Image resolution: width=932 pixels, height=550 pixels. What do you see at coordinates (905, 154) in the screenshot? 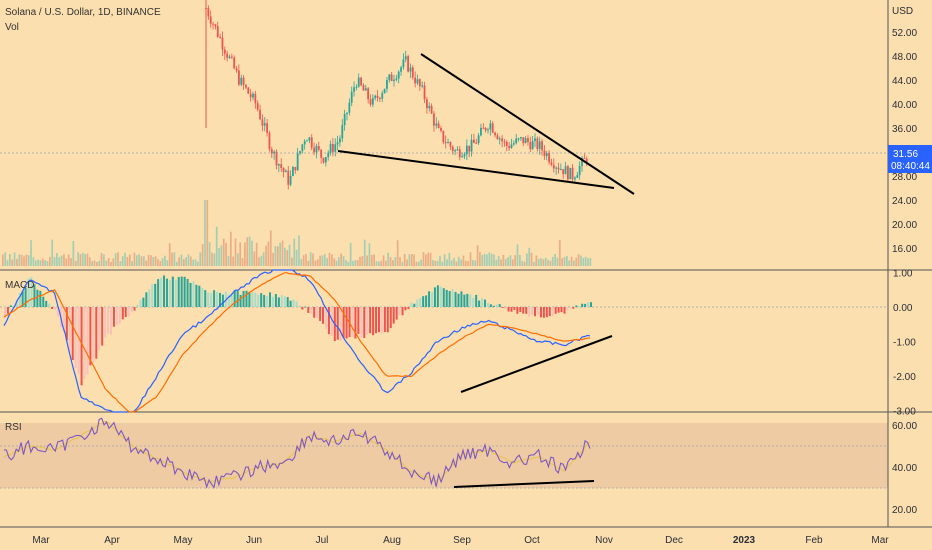
I see `price-badge-value: 31.56` at bounding box center [905, 154].